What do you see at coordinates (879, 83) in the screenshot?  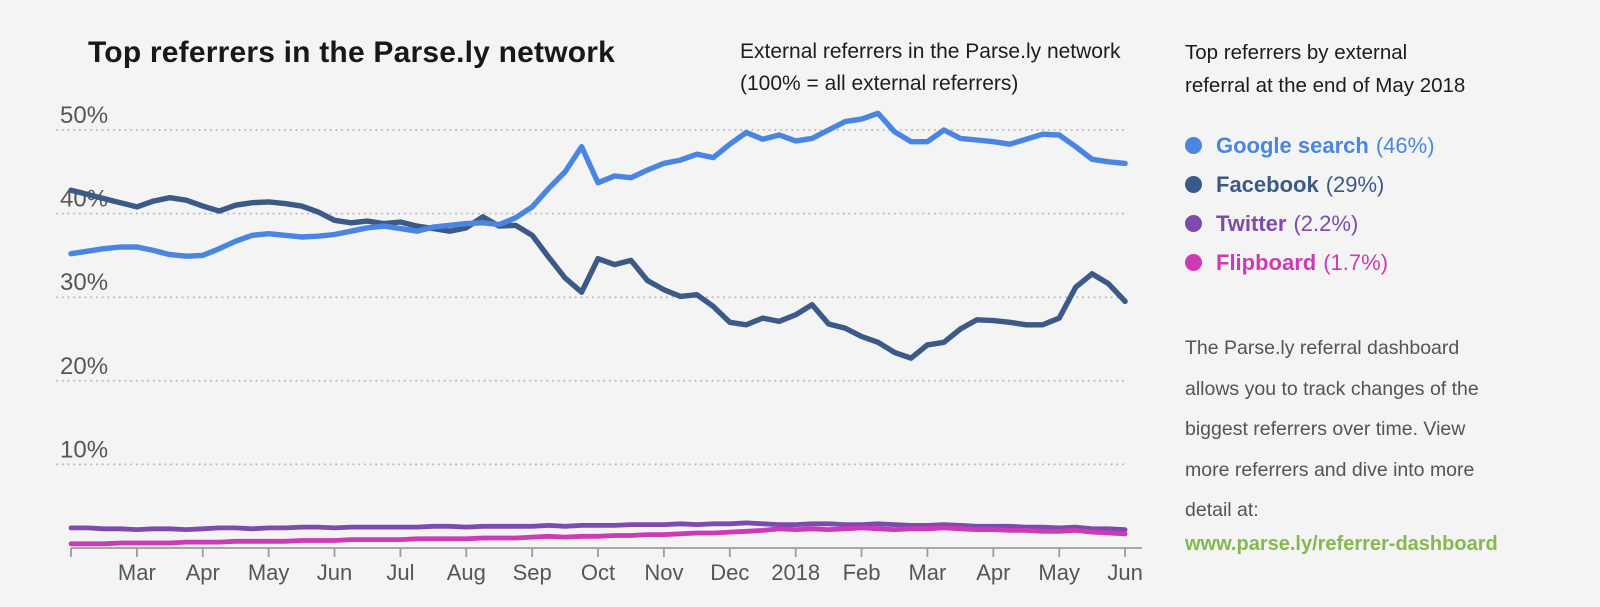 I see `chart-subtitle-line-2: (100% = all external referrers)` at bounding box center [879, 83].